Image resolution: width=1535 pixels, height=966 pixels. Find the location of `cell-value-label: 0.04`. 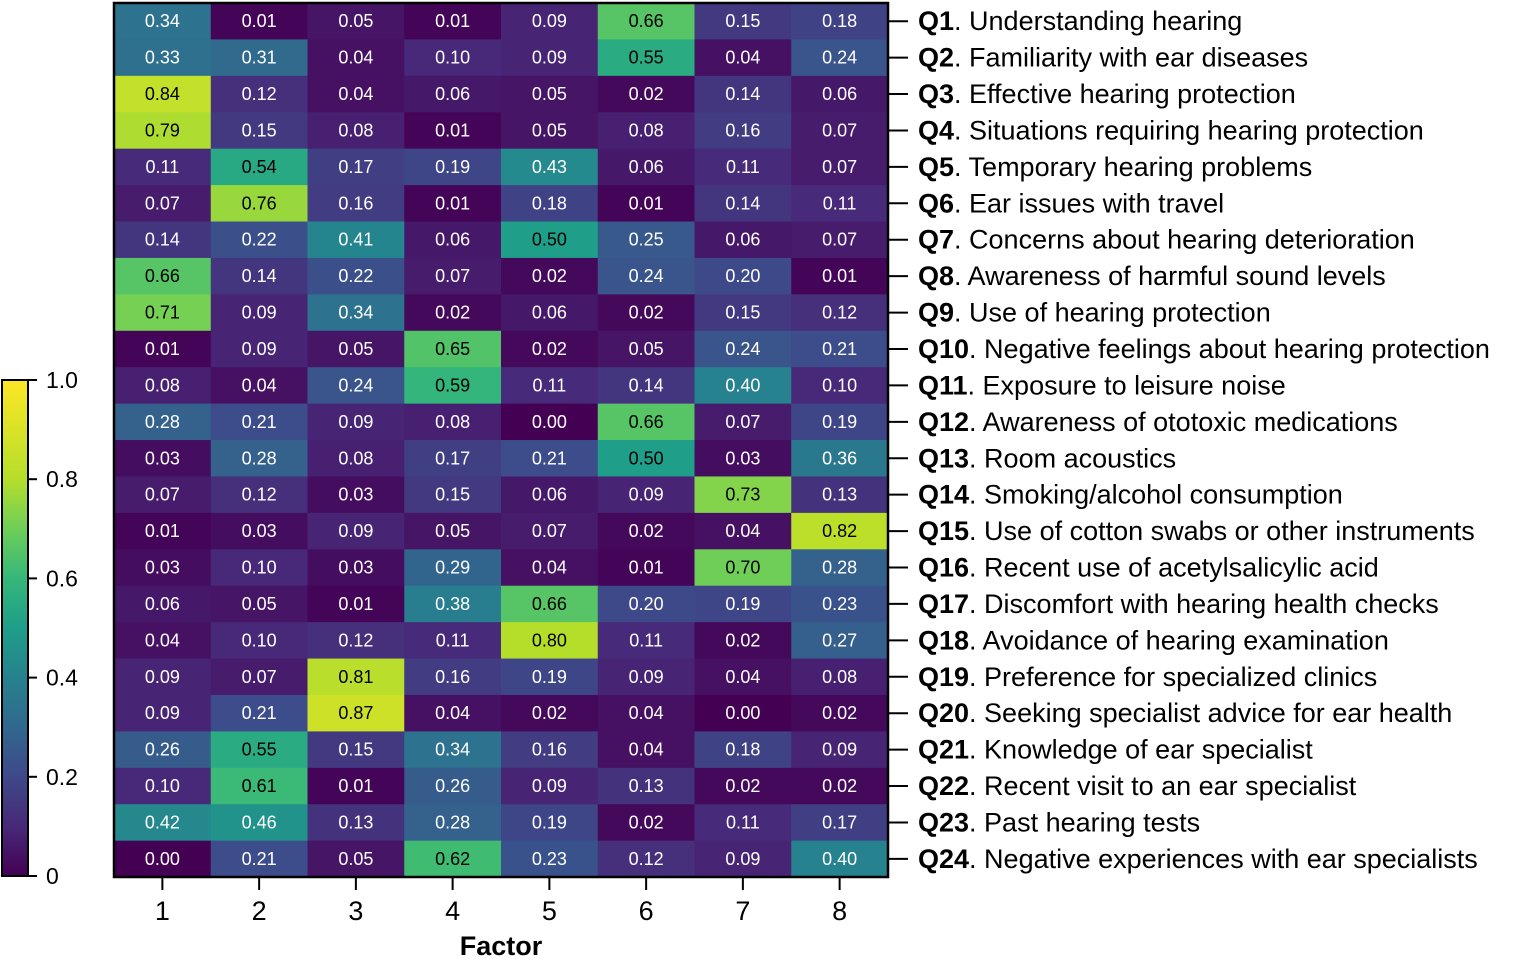

cell-value-label: 0.04 is located at coordinates (646, 713).